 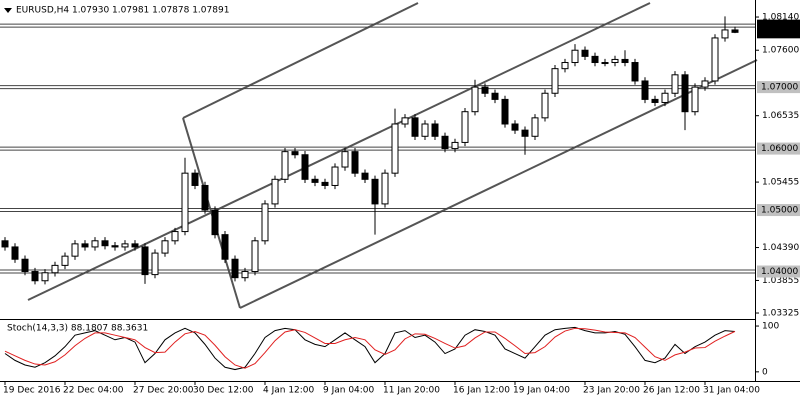 I want to click on x-tick-label: 16 Jan 12:00, so click(x=481, y=391).